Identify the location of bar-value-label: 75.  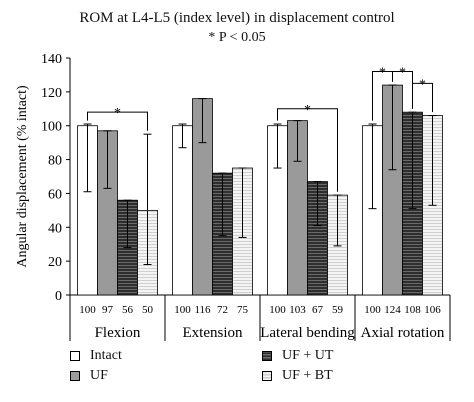
(243, 310).